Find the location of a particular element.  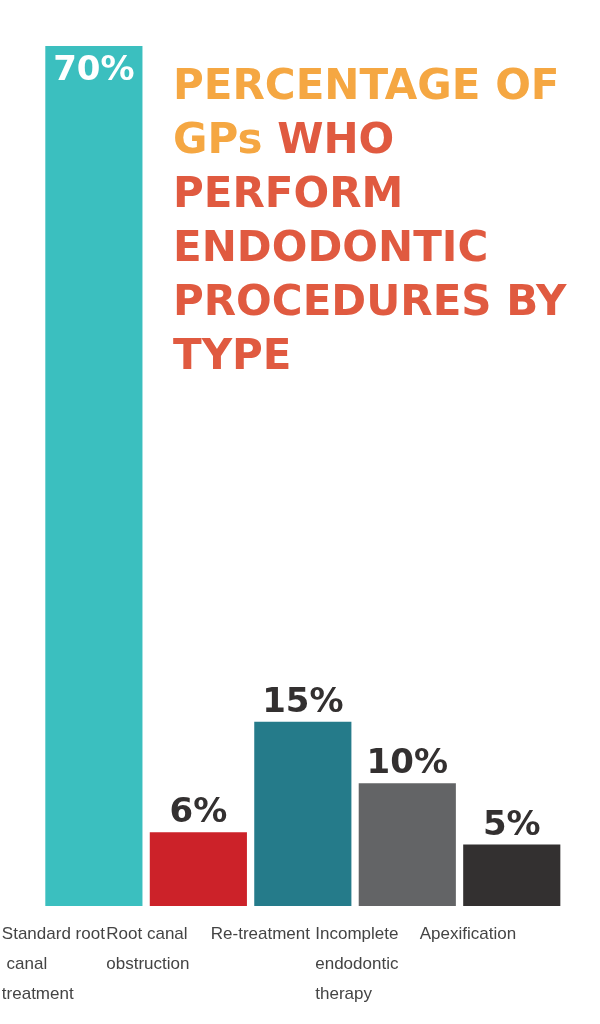

data-label: 15% is located at coordinates (303, 699).